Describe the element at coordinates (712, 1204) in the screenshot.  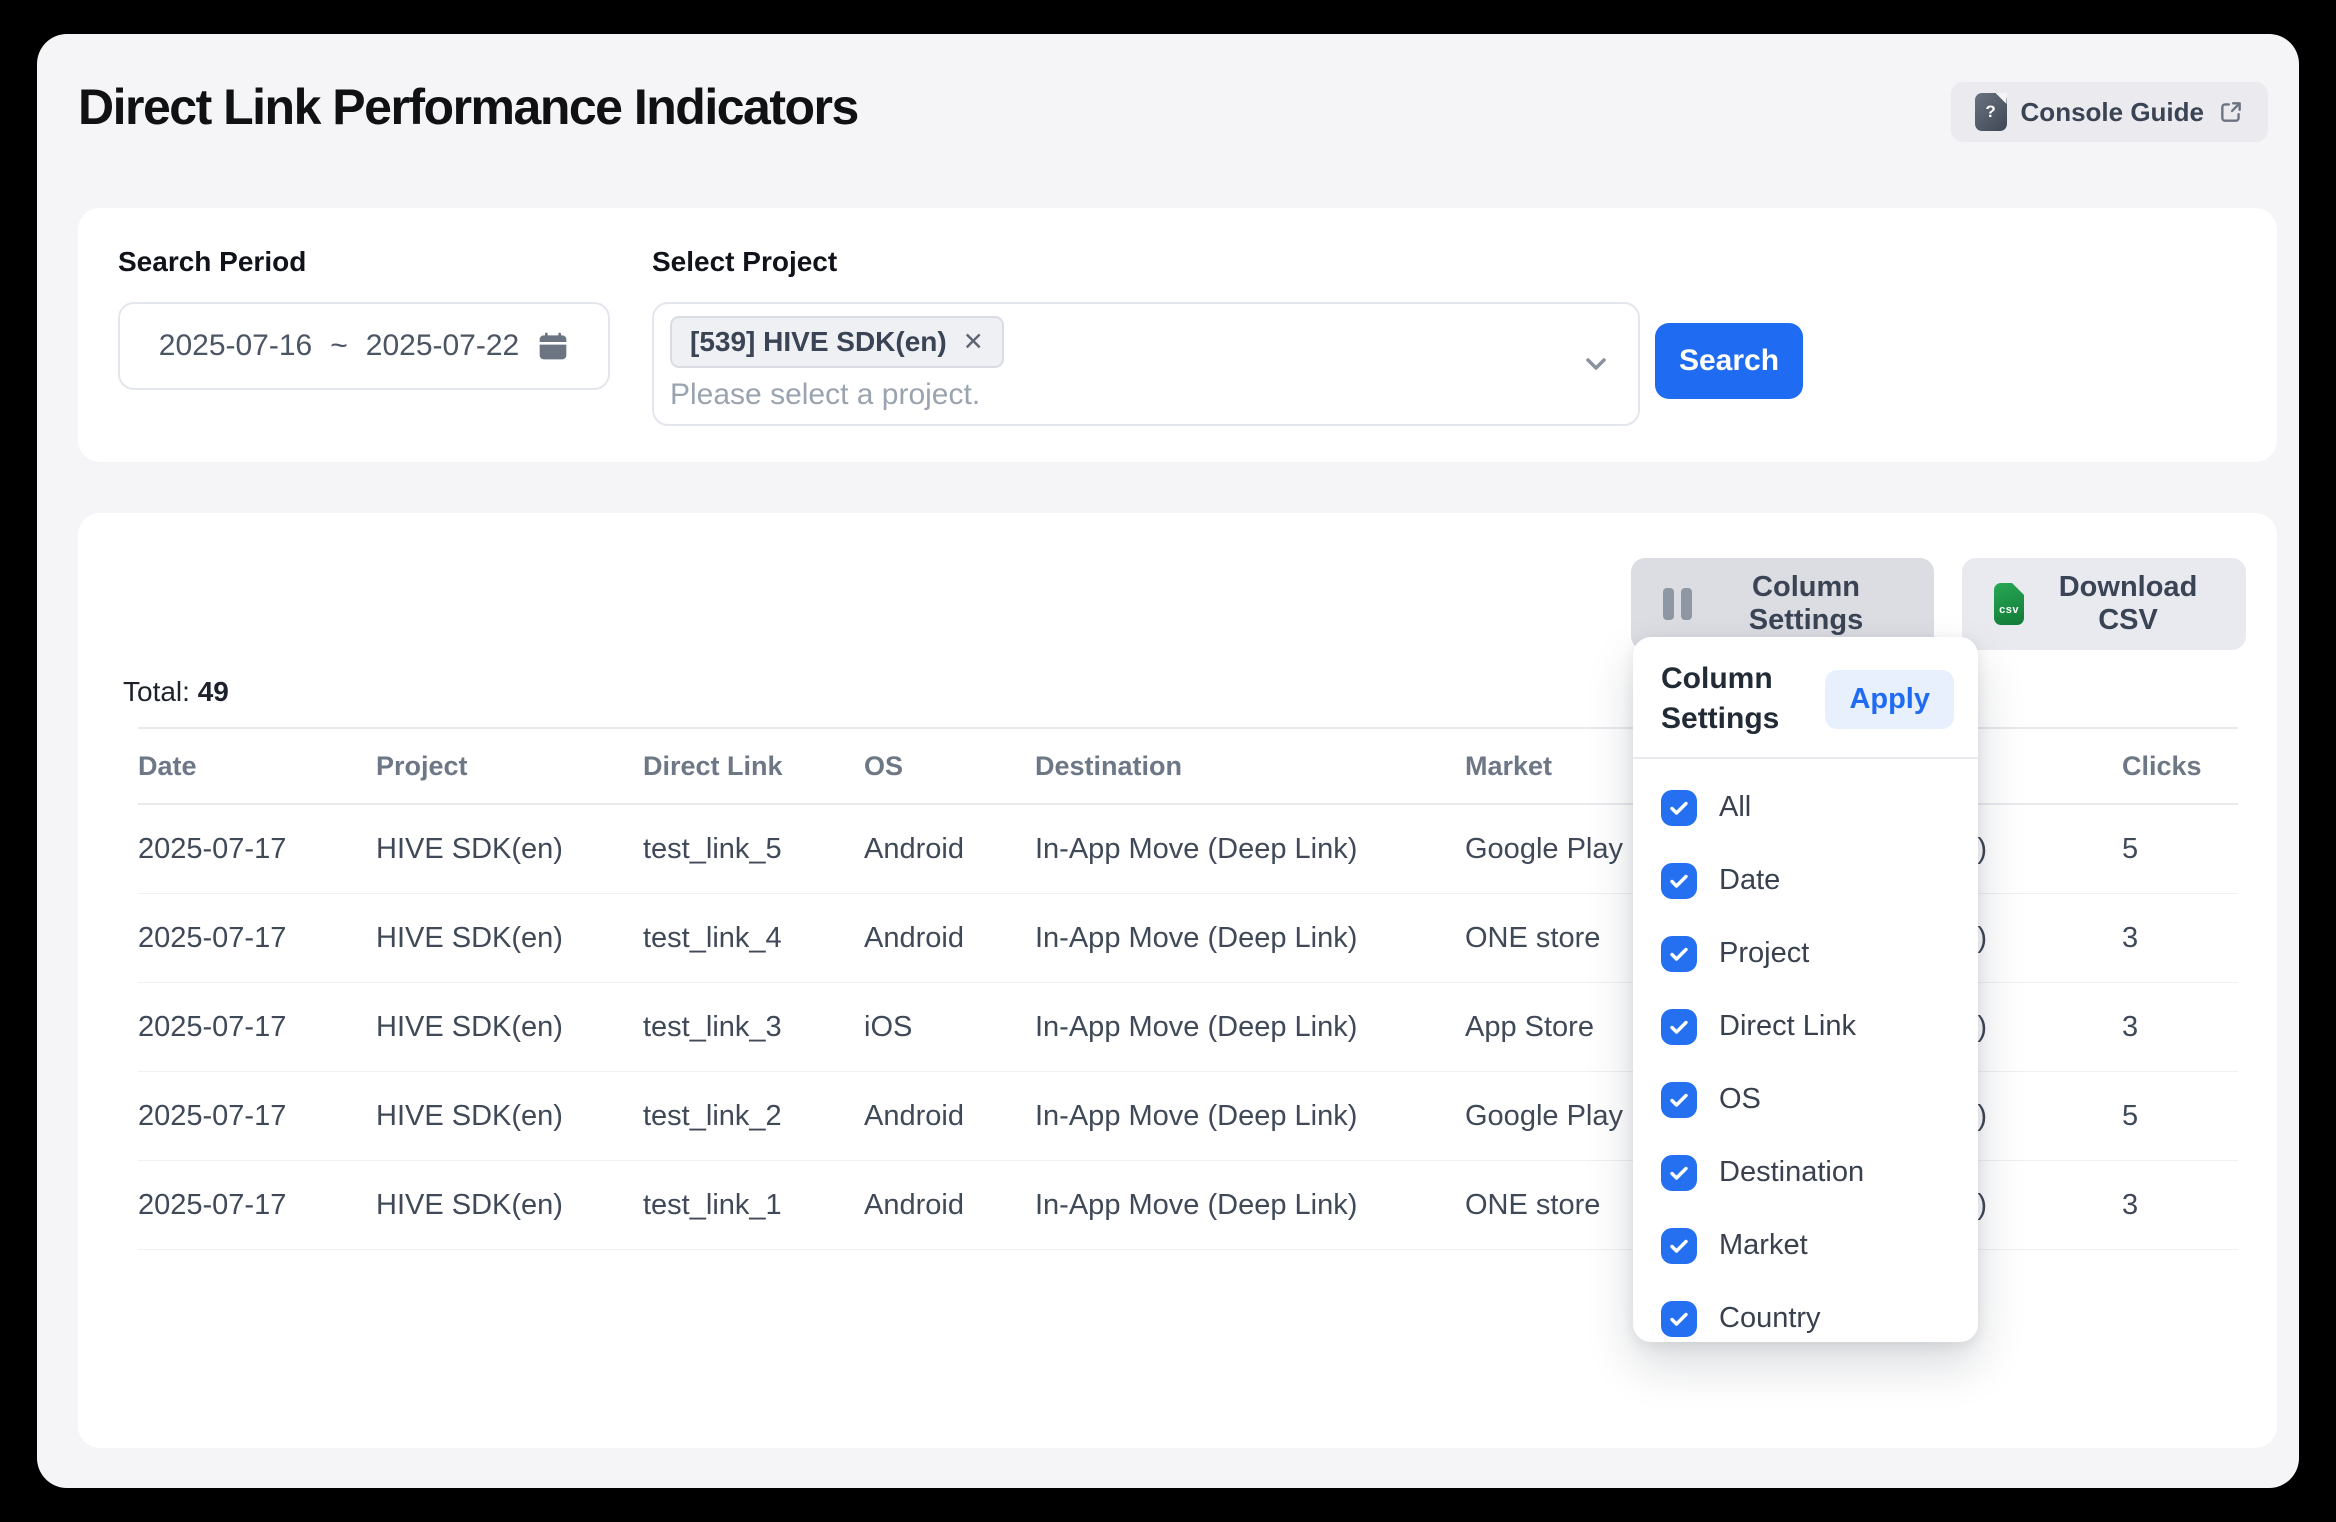
I see `cell-dlink: test_link_1` at that location.